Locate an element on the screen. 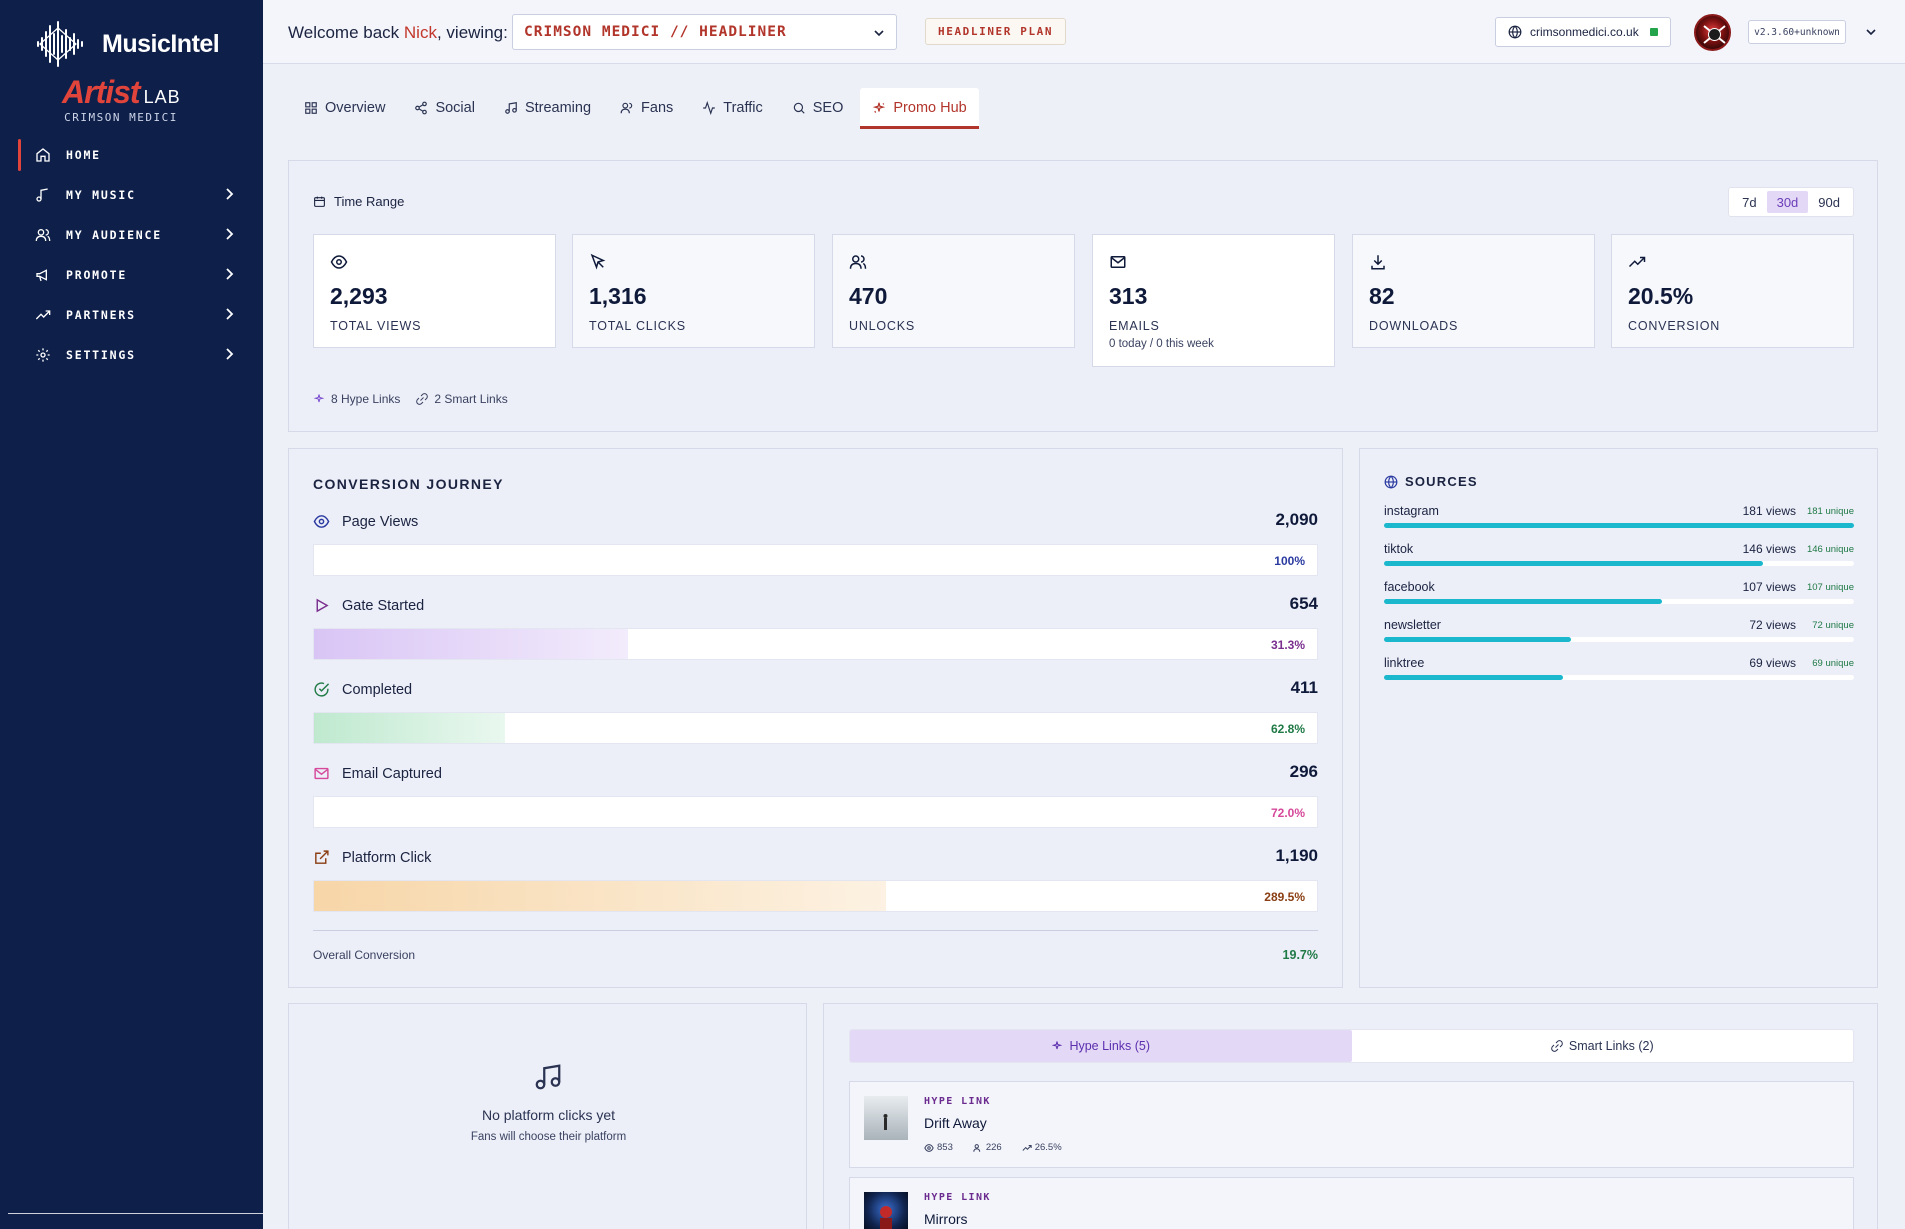 This screenshot has height=1229, width=1905. music-note-icon is located at coordinates (511, 108).